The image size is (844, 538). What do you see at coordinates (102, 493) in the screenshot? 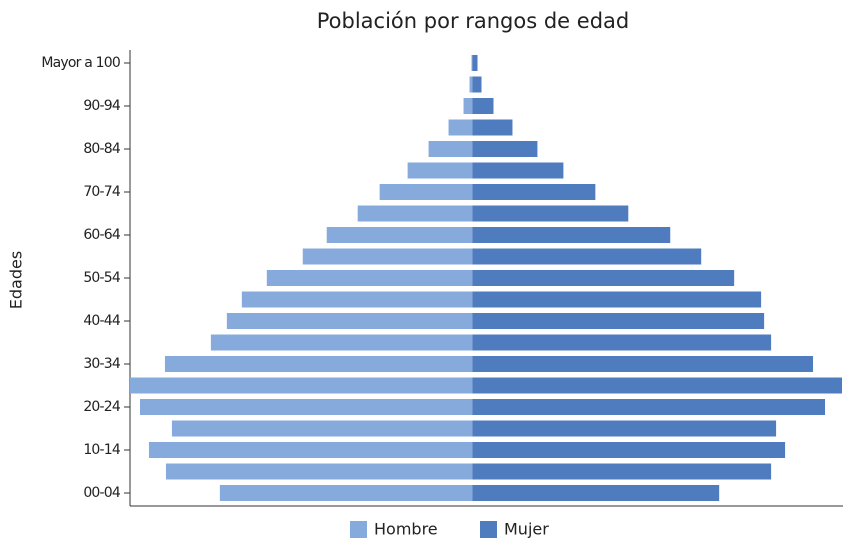
I see `y-tick-label: 00-04` at bounding box center [102, 493].